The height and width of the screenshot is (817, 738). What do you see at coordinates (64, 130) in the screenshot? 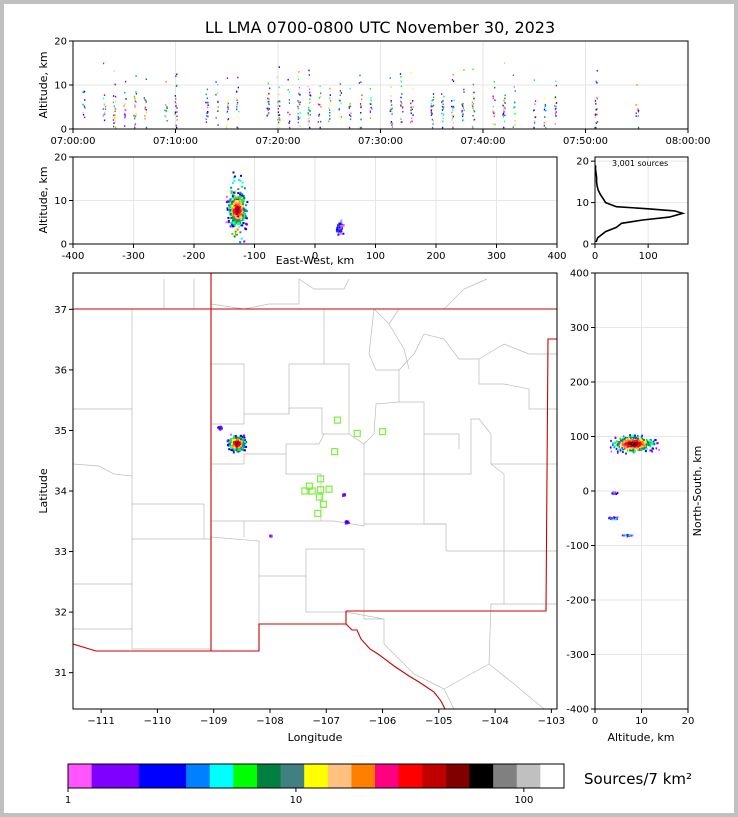
I see `tick-label: 0` at bounding box center [64, 130].